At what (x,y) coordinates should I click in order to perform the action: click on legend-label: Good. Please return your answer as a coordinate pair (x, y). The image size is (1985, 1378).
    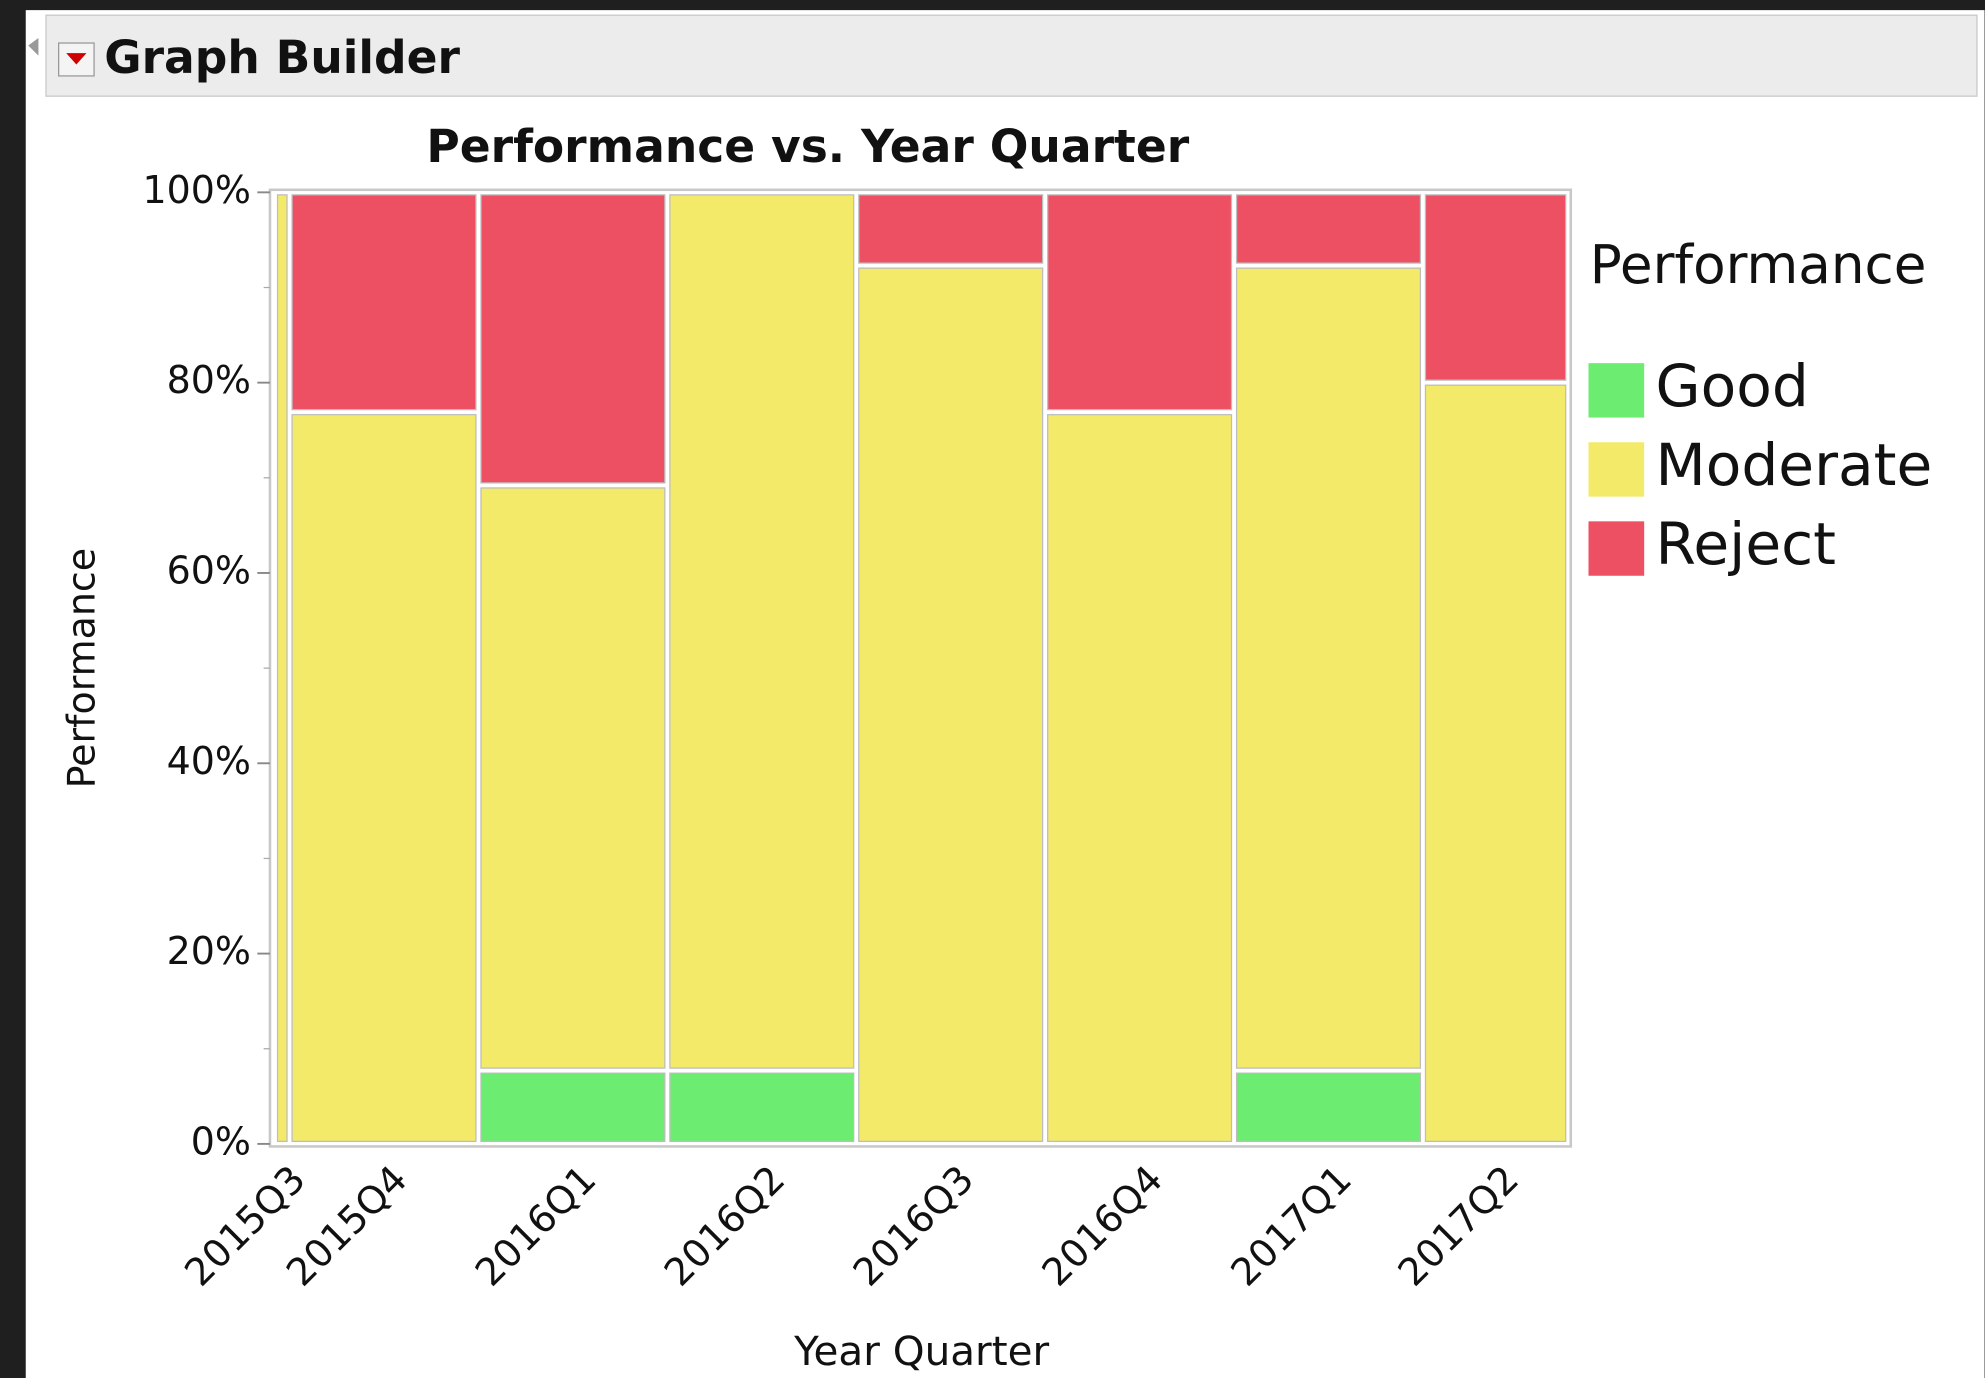
    Looking at the image, I should click on (1732, 386).